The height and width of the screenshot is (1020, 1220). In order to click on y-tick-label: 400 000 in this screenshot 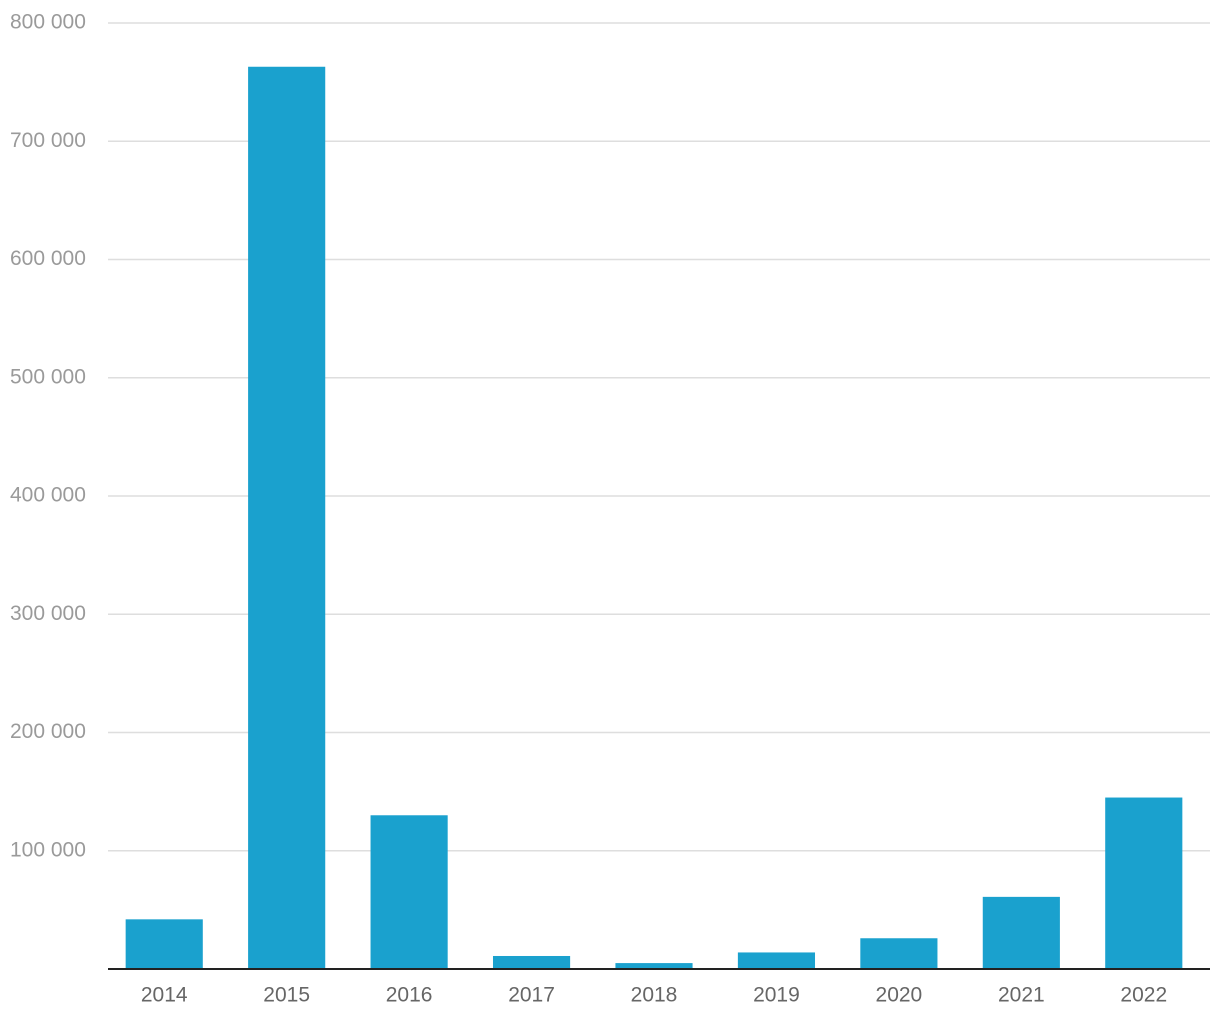, I will do `click(48, 495)`.